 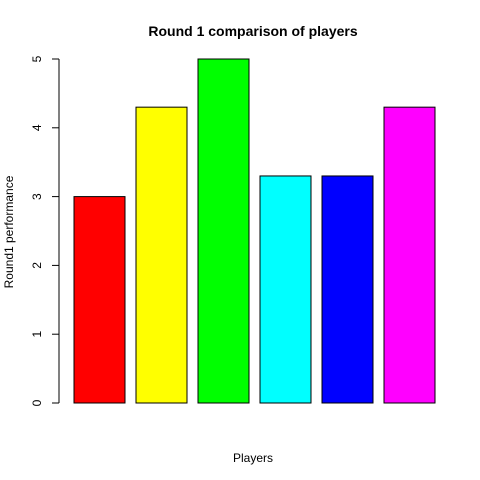 What do you see at coordinates (37, 402) in the screenshot?
I see `y-tick-label-0: 0` at bounding box center [37, 402].